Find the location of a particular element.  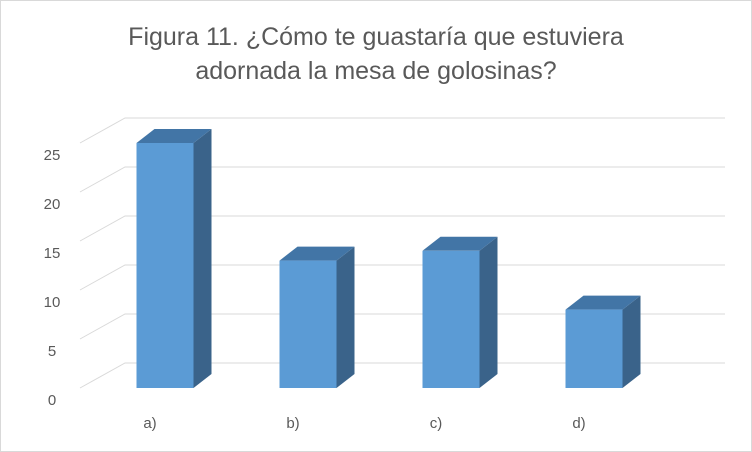

x-tick-label: c) is located at coordinates (436, 423).